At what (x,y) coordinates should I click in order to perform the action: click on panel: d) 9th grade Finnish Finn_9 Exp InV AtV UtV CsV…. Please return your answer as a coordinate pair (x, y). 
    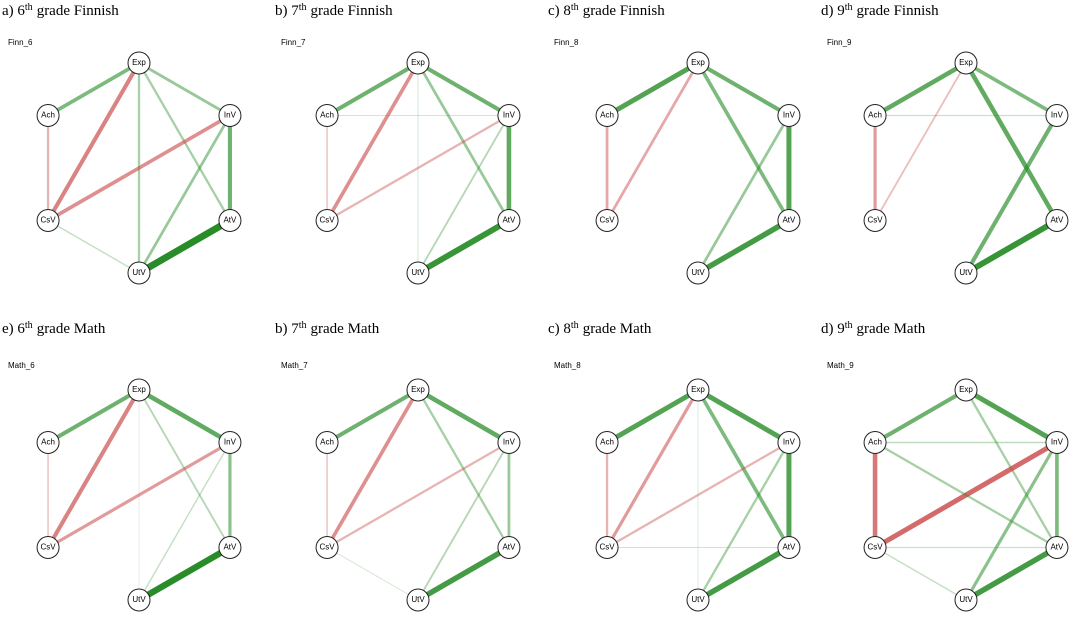
    Looking at the image, I should click on (945, 143).